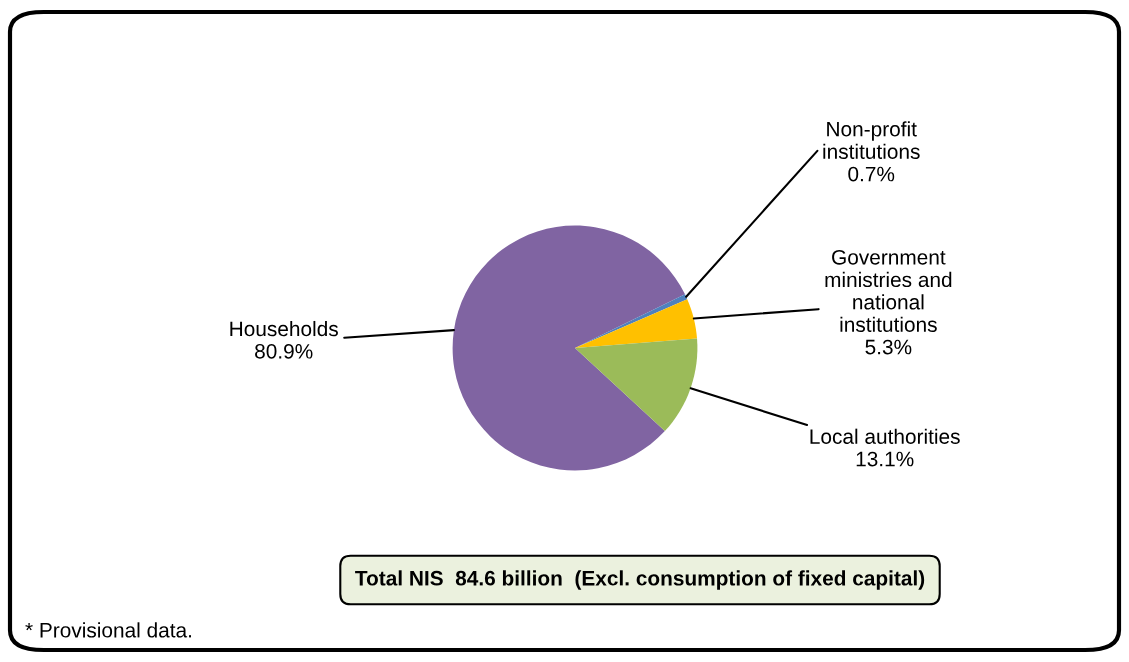 The image size is (1129, 662). Describe the element at coordinates (885, 436) in the screenshot. I see `slice-label: Local authorities` at that location.